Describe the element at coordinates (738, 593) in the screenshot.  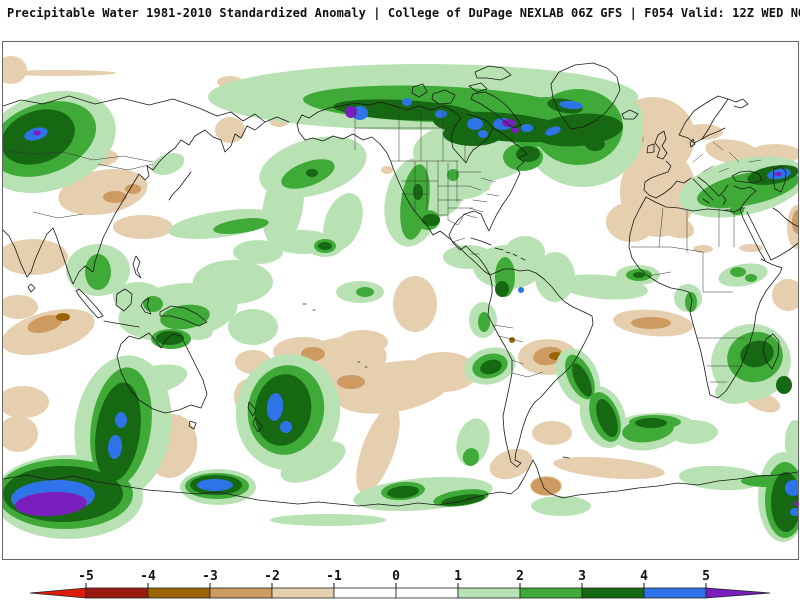
I see `colorbar-arrow-right` at that location.